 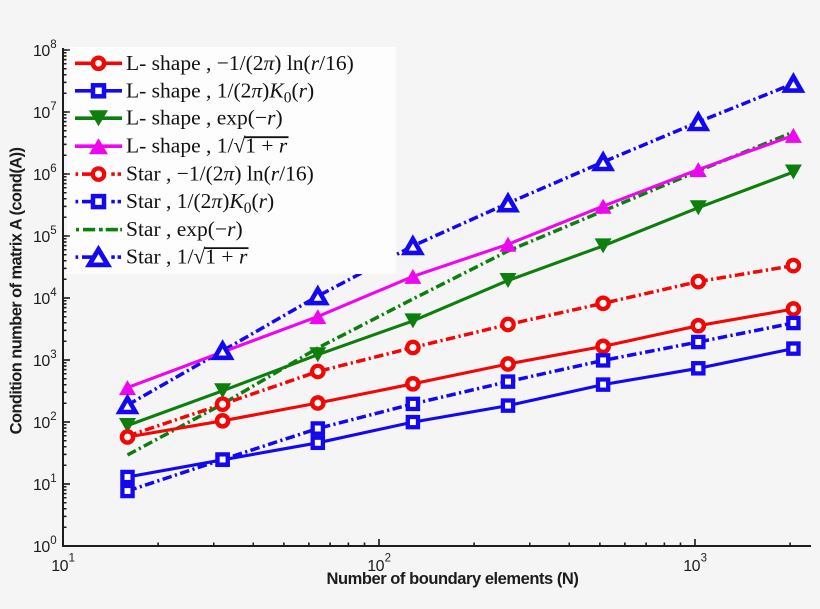 What do you see at coordinates (207, 146) in the screenshot?
I see `svg-text: L- shape , 1/√1 + r` at bounding box center [207, 146].